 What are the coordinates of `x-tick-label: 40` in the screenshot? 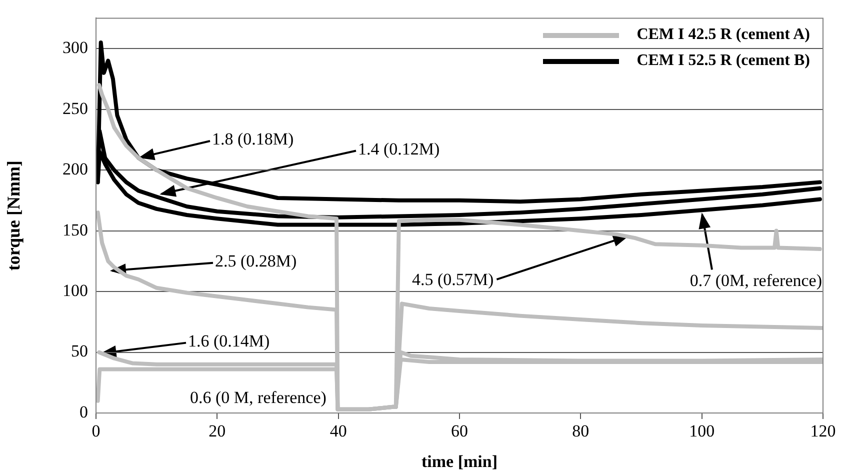 It's located at (338, 431).